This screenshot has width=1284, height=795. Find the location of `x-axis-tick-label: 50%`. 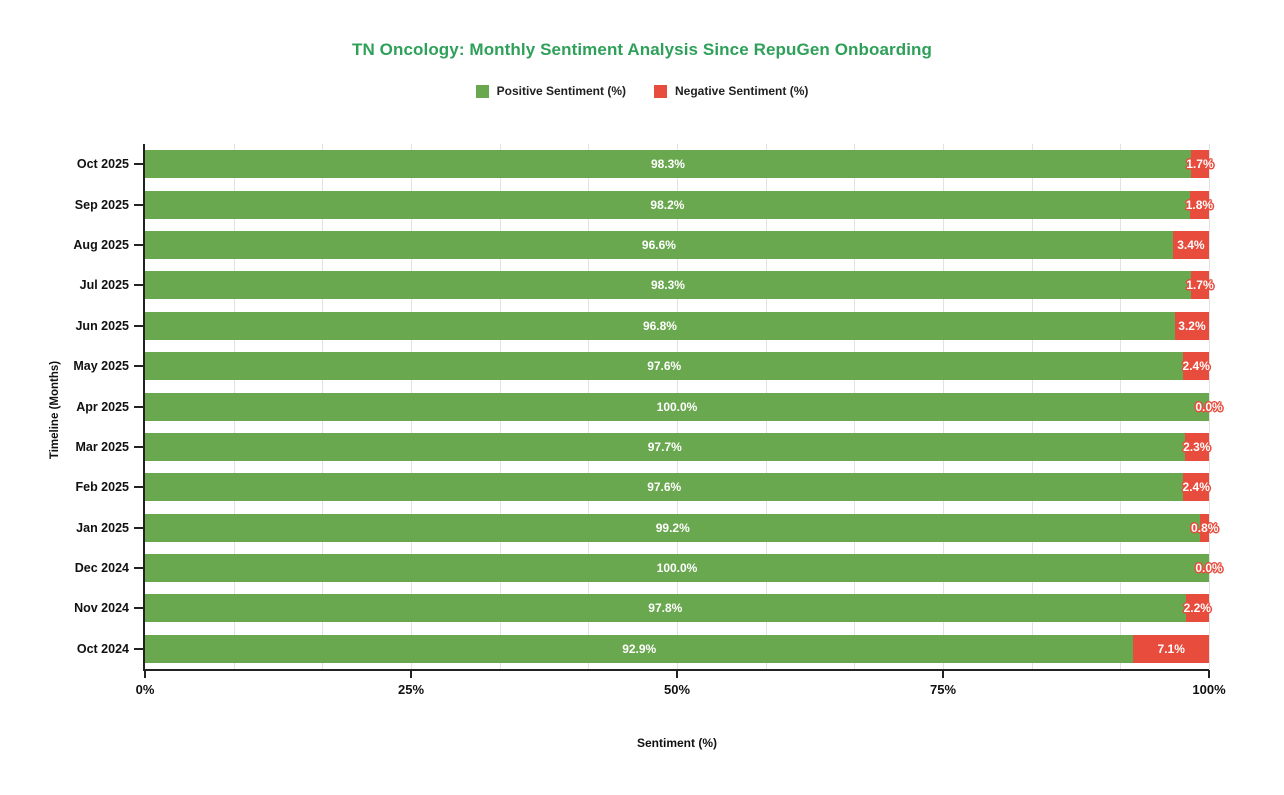

x-axis-tick-label: 50% is located at coordinates (677, 689).